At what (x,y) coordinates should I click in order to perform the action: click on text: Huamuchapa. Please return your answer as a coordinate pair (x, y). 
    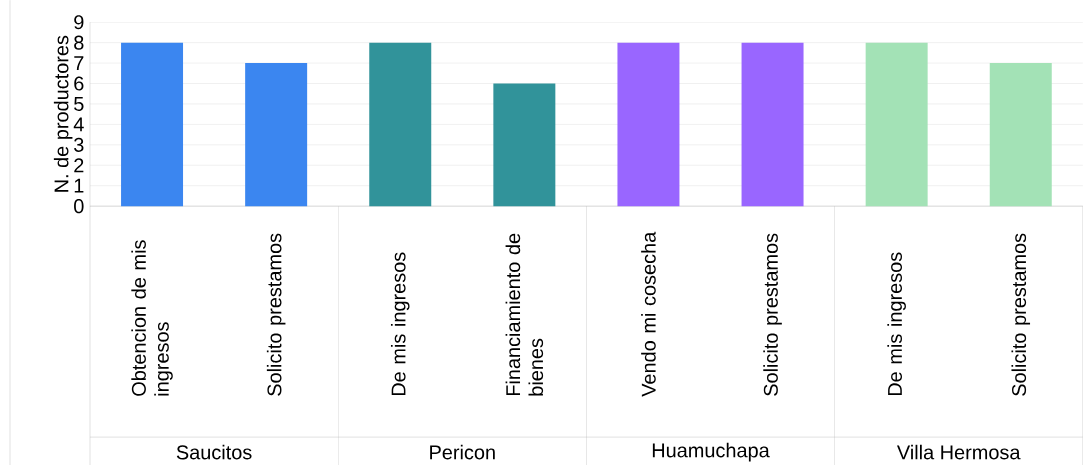
    Looking at the image, I should click on (711, 452).